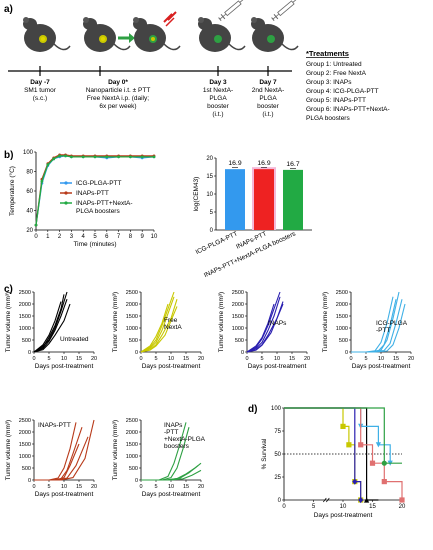 Image resolution: width=433 pixels, height=550 pixels. I want to click on data-label: 16.9, so click(263, 163).